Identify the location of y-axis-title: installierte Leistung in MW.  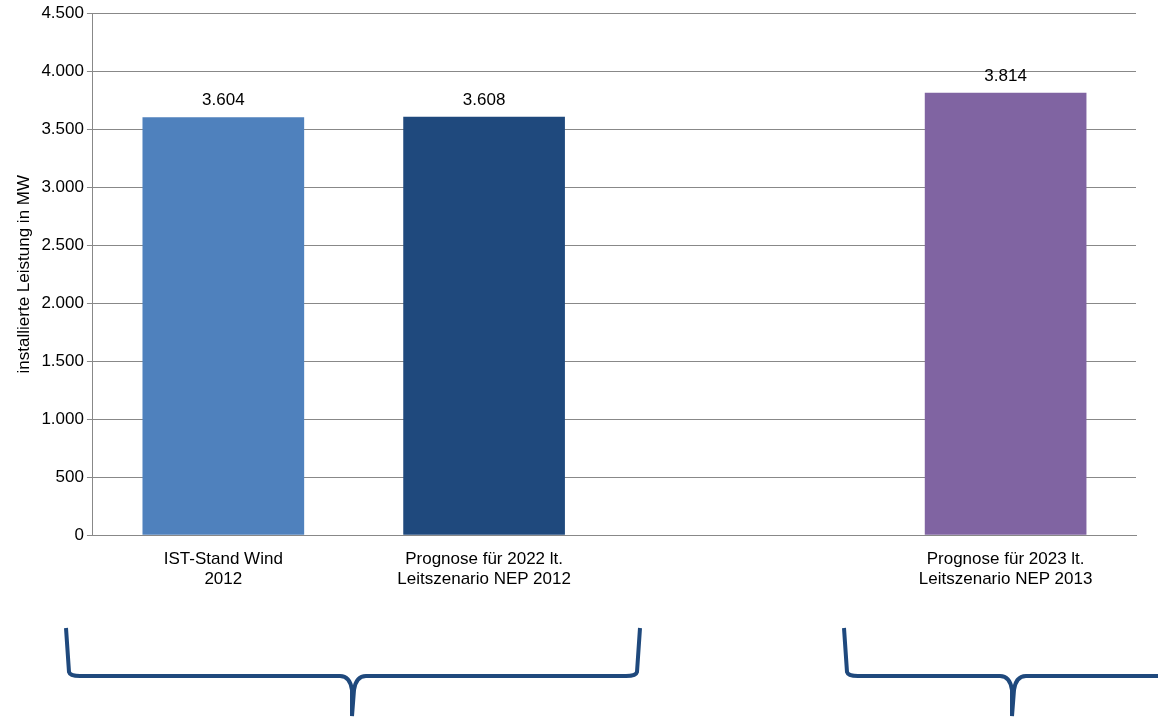
(23, 274).